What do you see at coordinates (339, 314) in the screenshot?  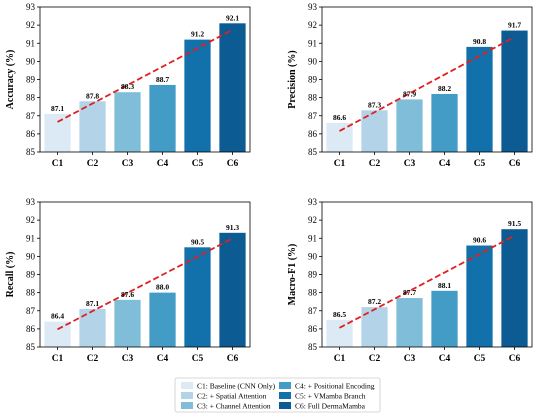 I see `data-label: 86.5` at bounding box center [339, 314].